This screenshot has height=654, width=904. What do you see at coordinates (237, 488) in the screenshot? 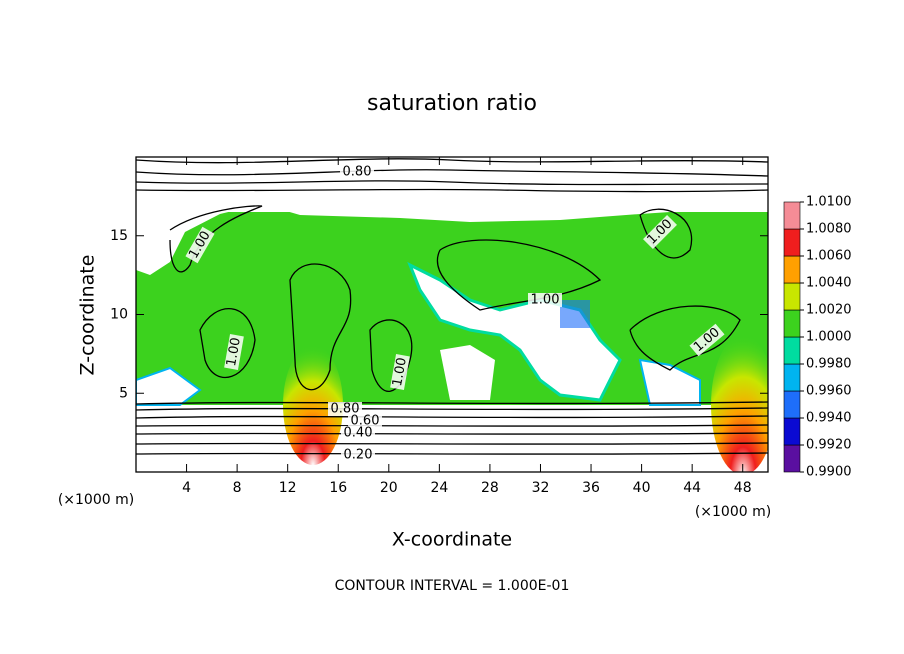
I see `x-tick-label: 8` at bounding box center [237, 488].